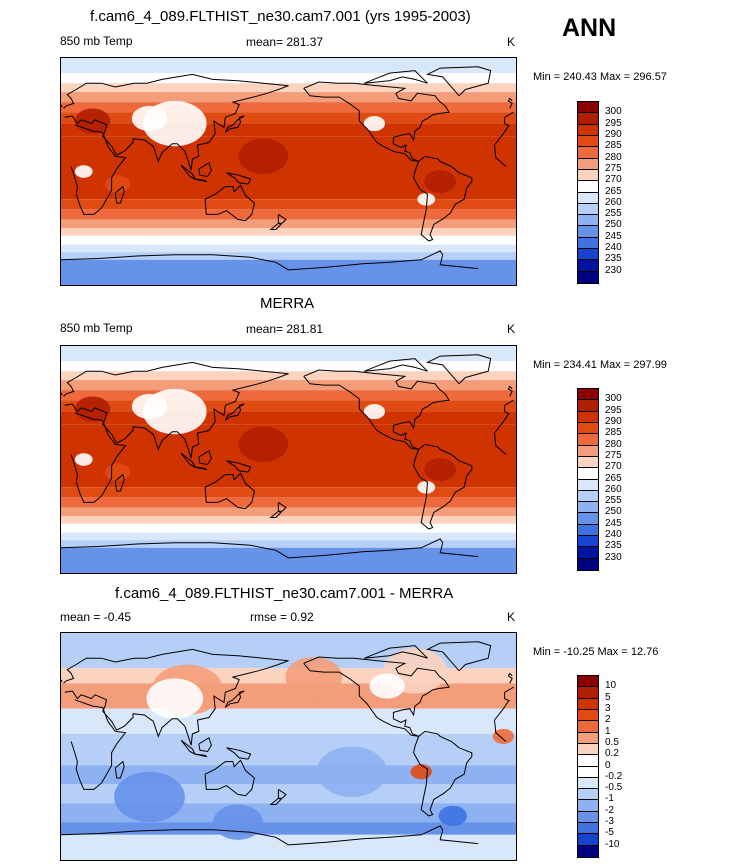 This screenshot has height=865, width=732. Describe the element at coordinates (612, 844) in the screenshot. I see `colorbar-tick-label: -10` at that location.